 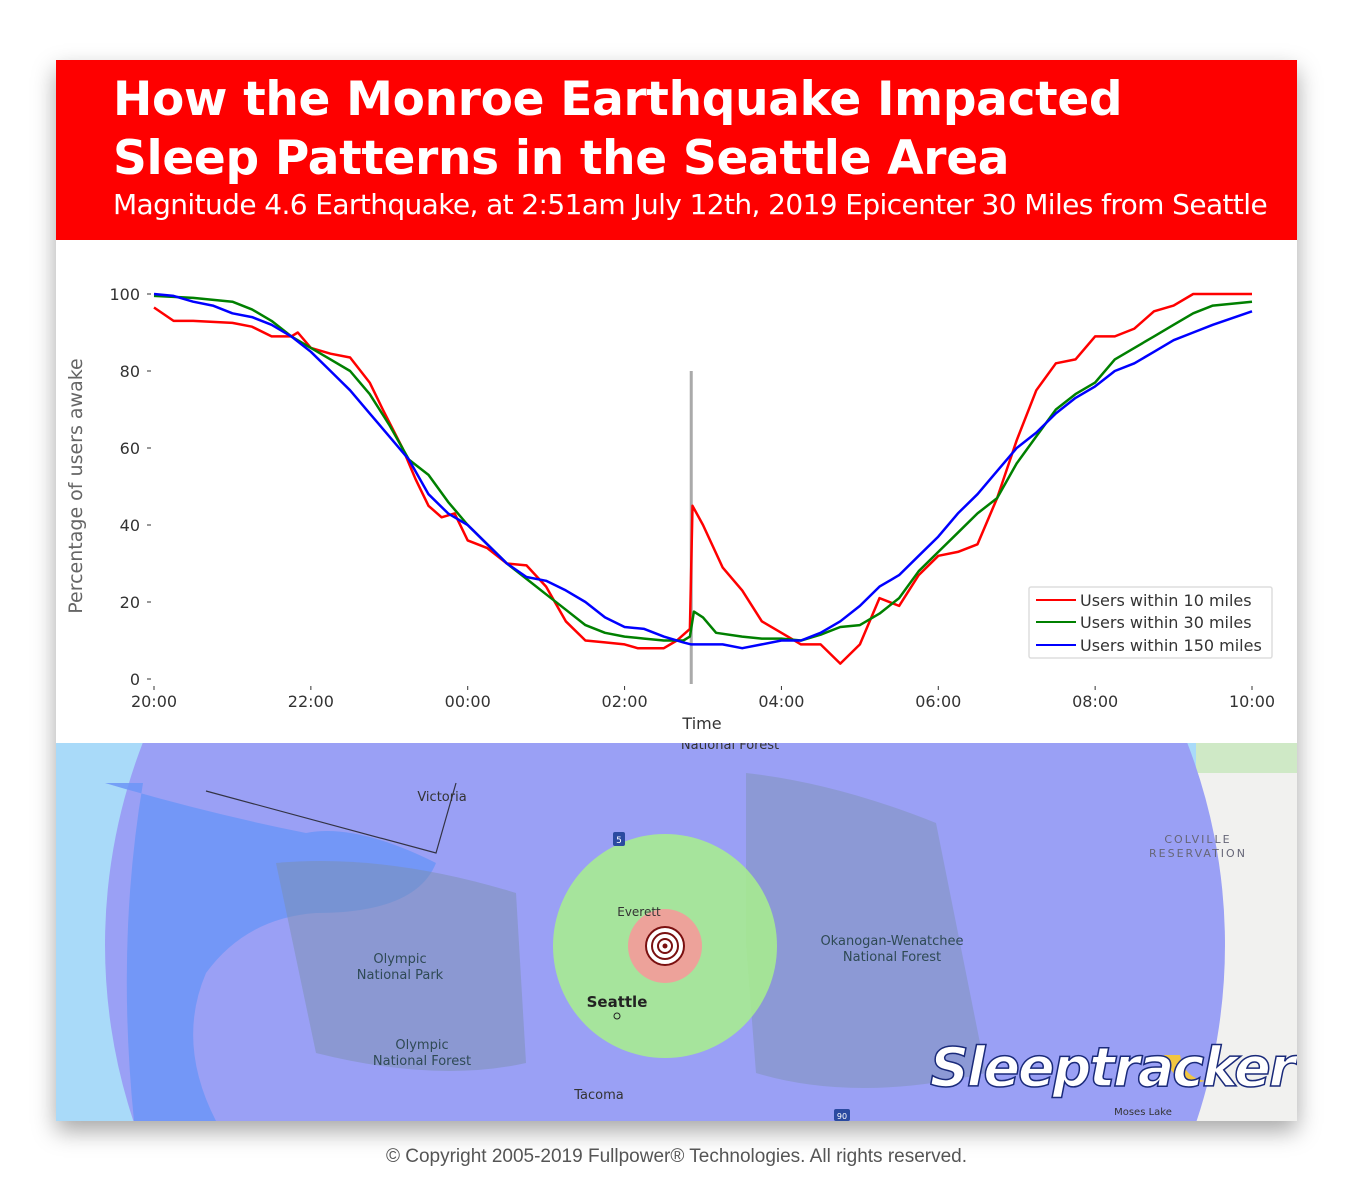 I want to click on legend-label-10mi: Users within 10 miles, so click(x=1166, y=600).